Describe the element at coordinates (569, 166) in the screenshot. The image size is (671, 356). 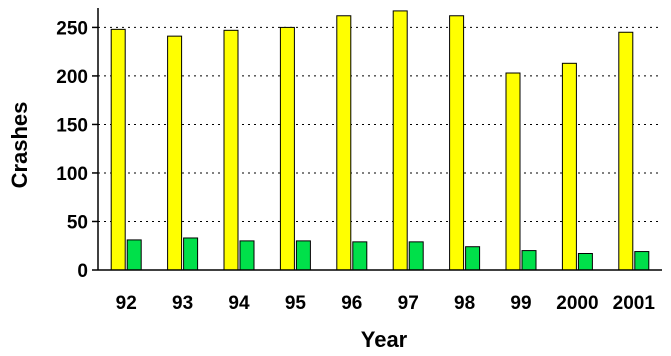
I see `bar-yellow-2000` at that location.